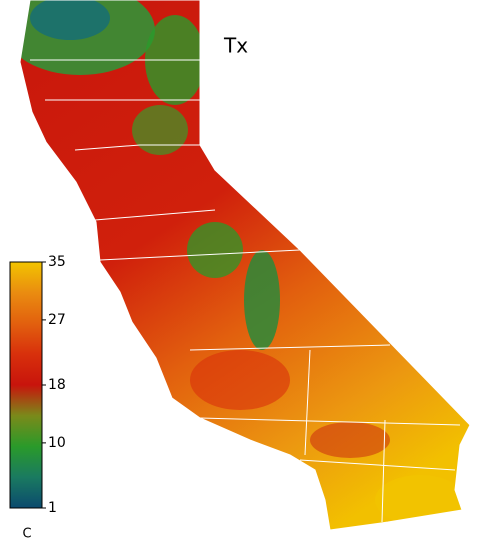 The width and height of the screenshot is (502, 552). Describe the element at coordinates (57, 443) in the screenshot. I see `colorbar-tick-label: 10` at that location.